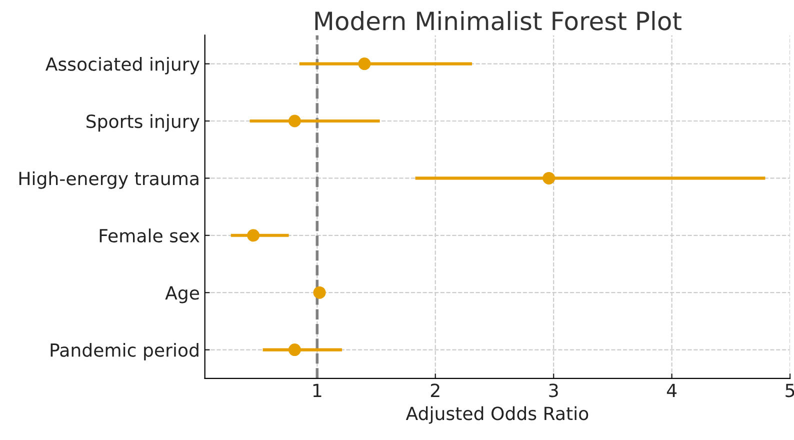 The image size is (794, 440). What do you see at coordinates (497, 415) in the screenshot?
I see `x-axis-title: Adjusted Odds Ratio` at bounding box center [497, 415].